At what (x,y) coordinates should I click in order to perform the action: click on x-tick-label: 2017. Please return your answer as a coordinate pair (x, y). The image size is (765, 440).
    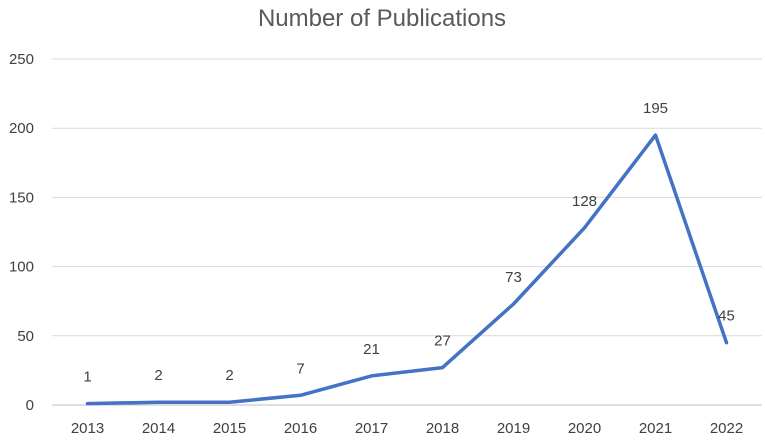
    Looking at the image, I should click on (371, 428).